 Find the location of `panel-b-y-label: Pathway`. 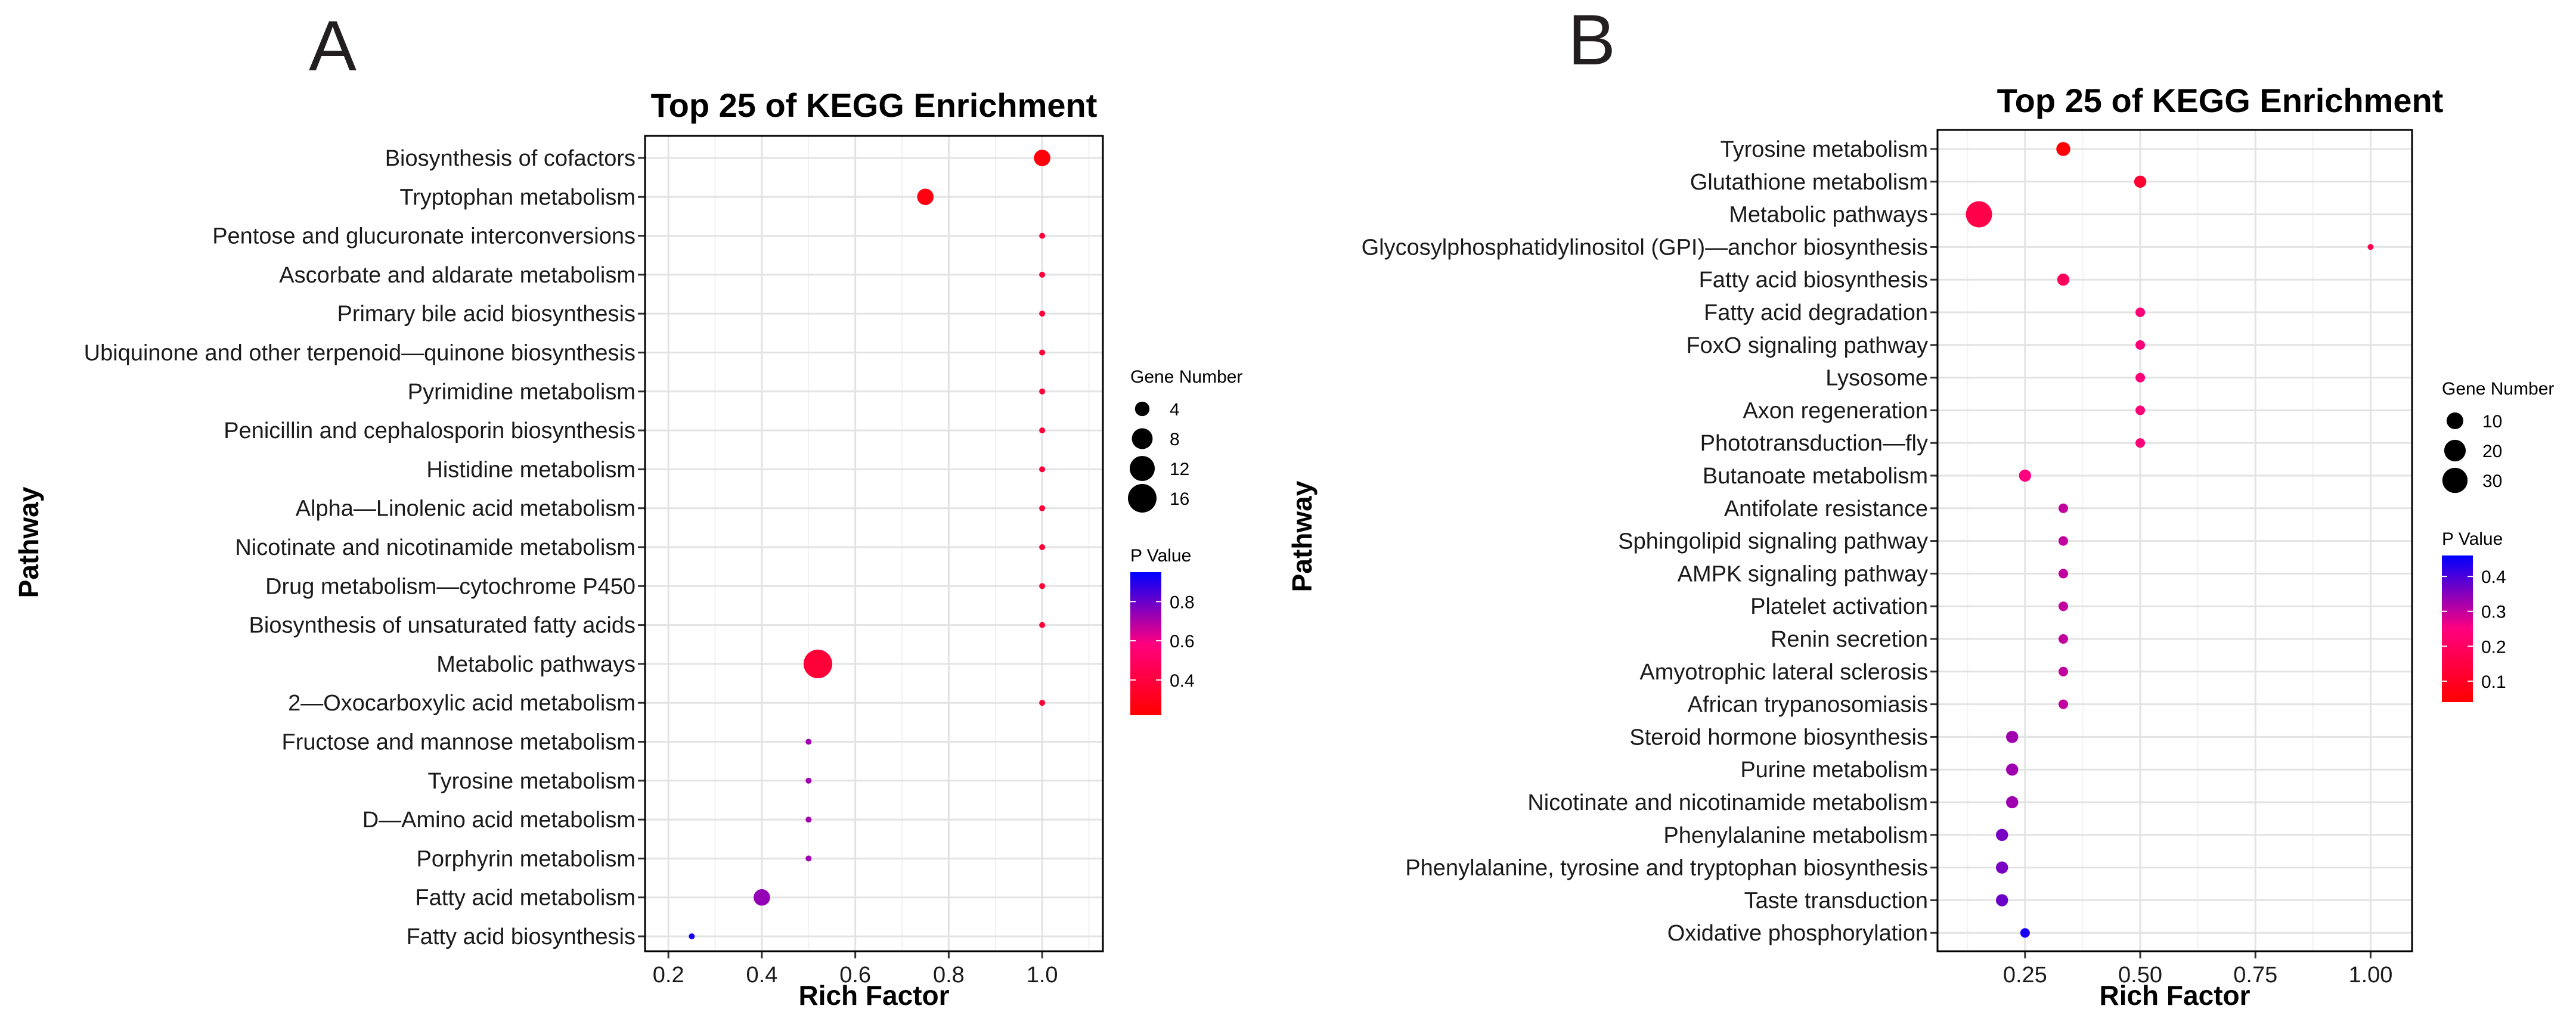

panel-b-y-label: Pathway is located at coordinates (1302, 536).